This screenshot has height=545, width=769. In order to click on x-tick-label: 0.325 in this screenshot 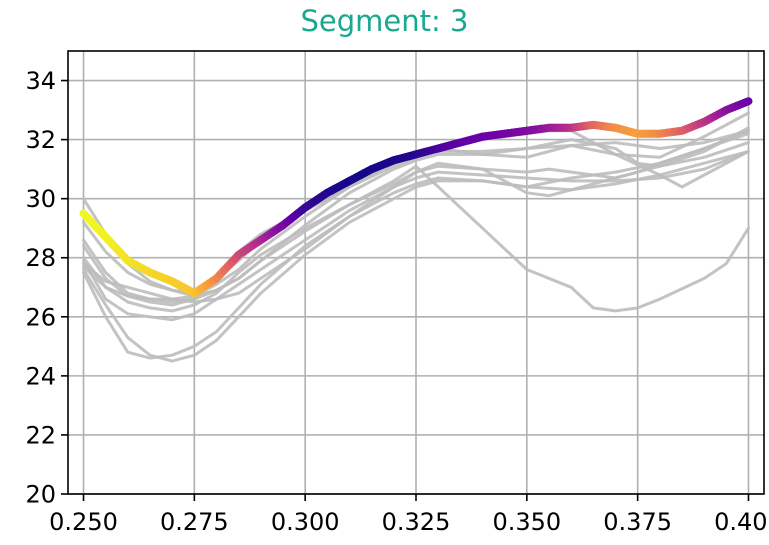, I will do `click(416, 522)`.